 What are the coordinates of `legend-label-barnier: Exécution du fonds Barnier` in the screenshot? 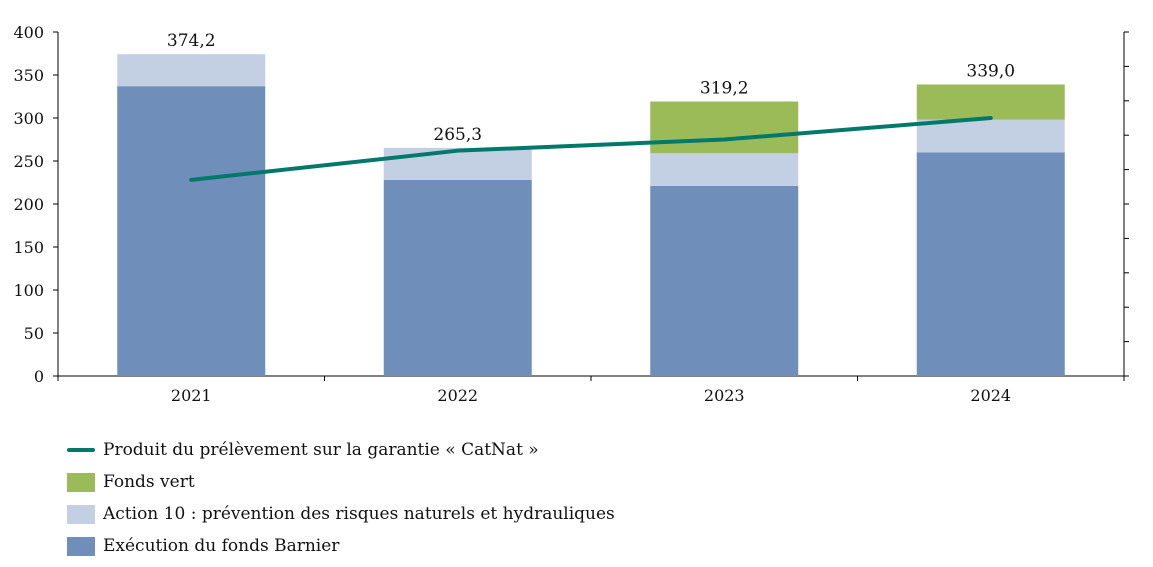 It's located at (221, 546).